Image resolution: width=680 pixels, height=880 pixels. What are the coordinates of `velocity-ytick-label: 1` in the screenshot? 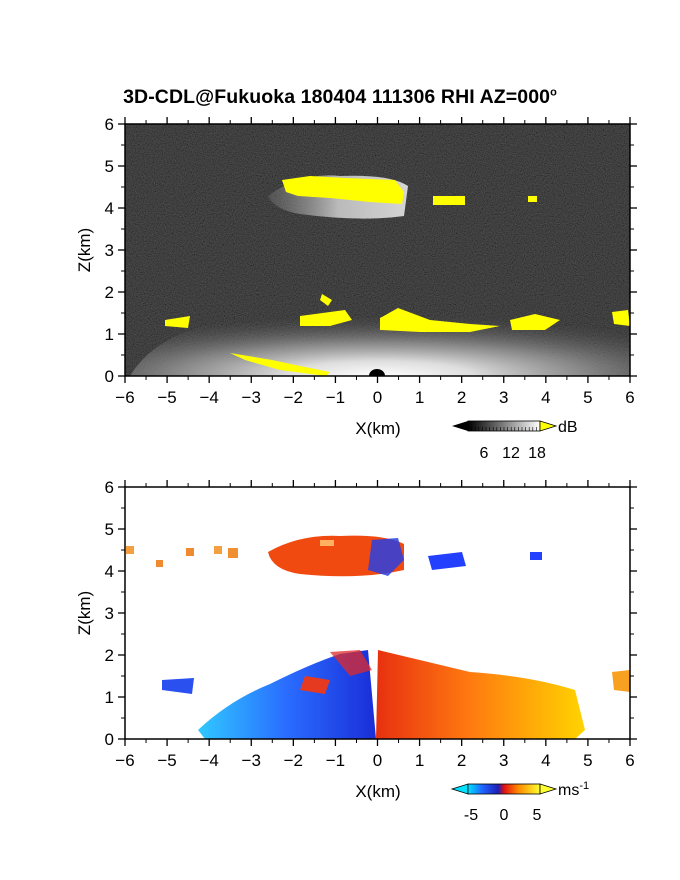 It's located at (109, 697).